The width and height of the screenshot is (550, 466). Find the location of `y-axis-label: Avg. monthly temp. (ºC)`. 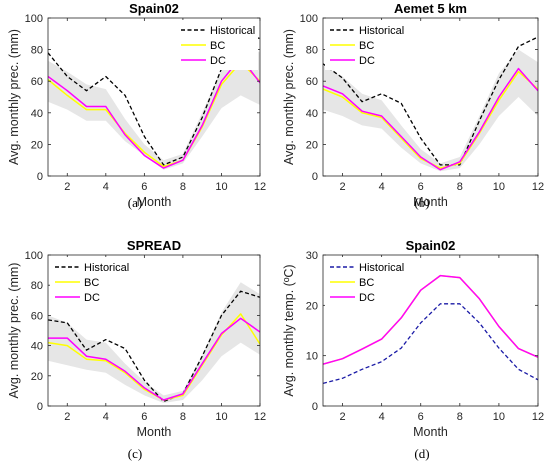

y-axis-label: Avg. monthly temp. (ºC) is located at coordinates (289, 330).